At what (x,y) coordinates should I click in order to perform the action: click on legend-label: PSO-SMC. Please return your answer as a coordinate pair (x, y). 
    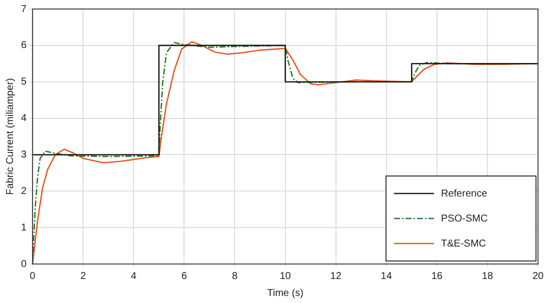
    Looking at the image, I should click on (464, 218).